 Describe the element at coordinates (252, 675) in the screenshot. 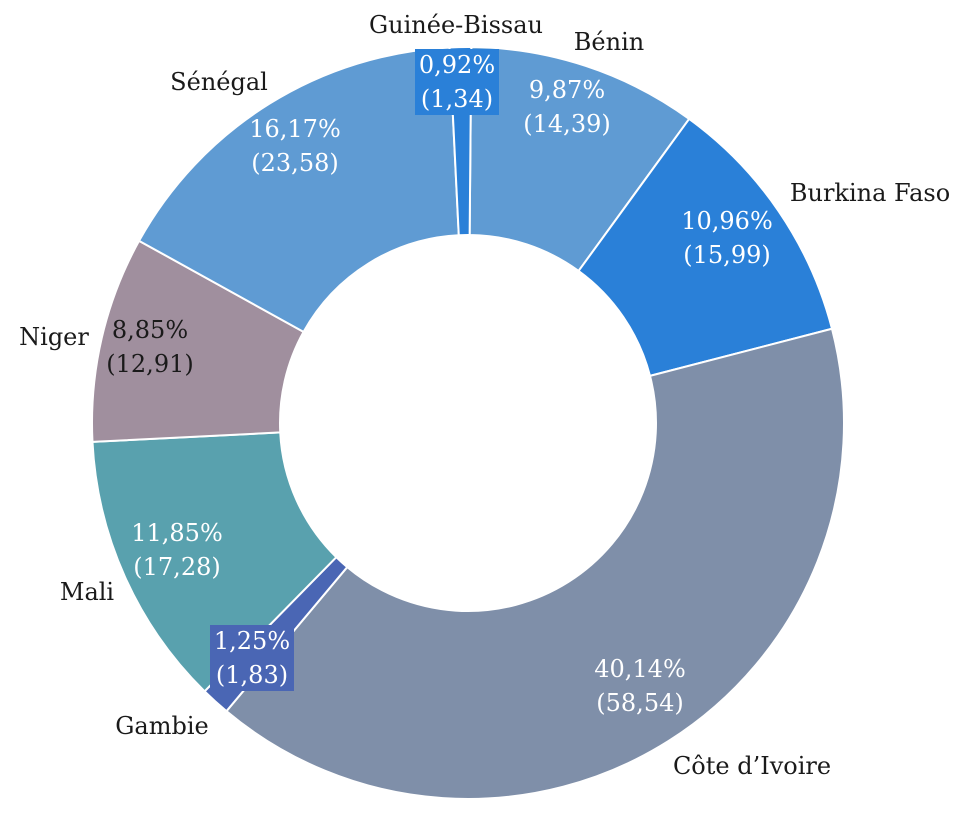

I see `value-label-3: (1,83)` at that location.